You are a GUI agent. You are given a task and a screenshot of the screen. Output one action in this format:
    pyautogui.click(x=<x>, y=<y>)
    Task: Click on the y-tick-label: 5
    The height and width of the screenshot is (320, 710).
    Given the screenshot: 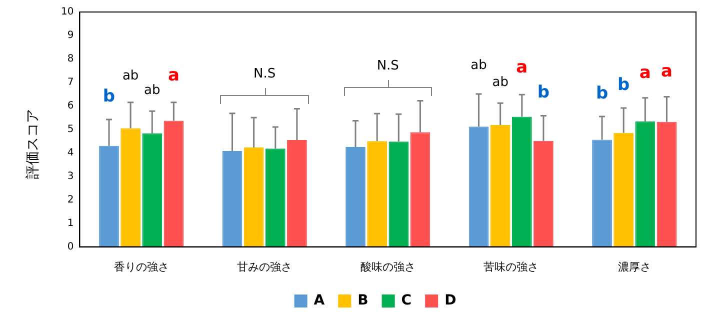 What is the action you would take?
    pyautogui.click(x=70, y=129)
    